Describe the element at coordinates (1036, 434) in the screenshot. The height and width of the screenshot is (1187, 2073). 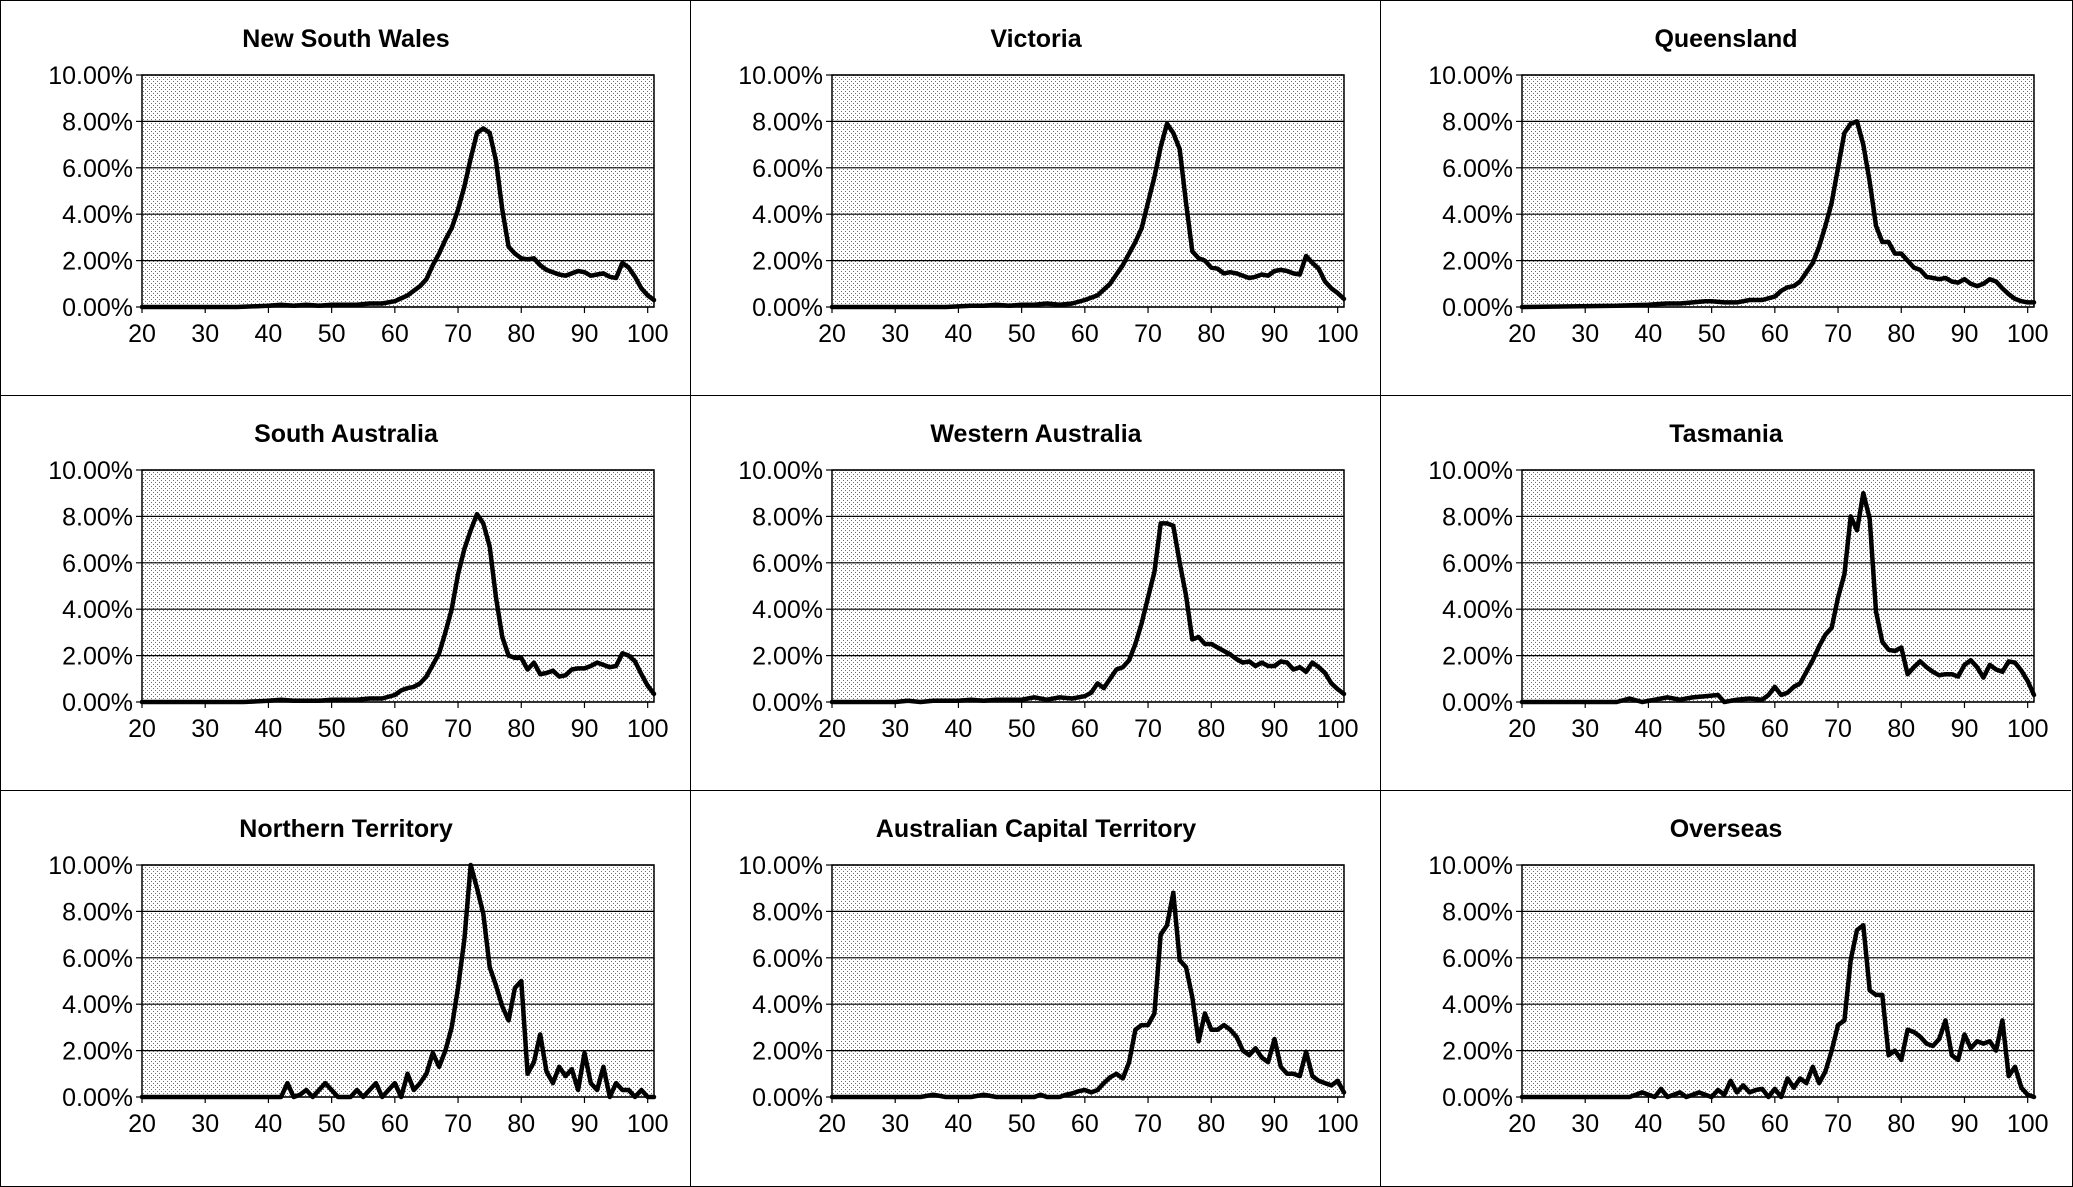
I see `chart-title: Western Australia` at that location.